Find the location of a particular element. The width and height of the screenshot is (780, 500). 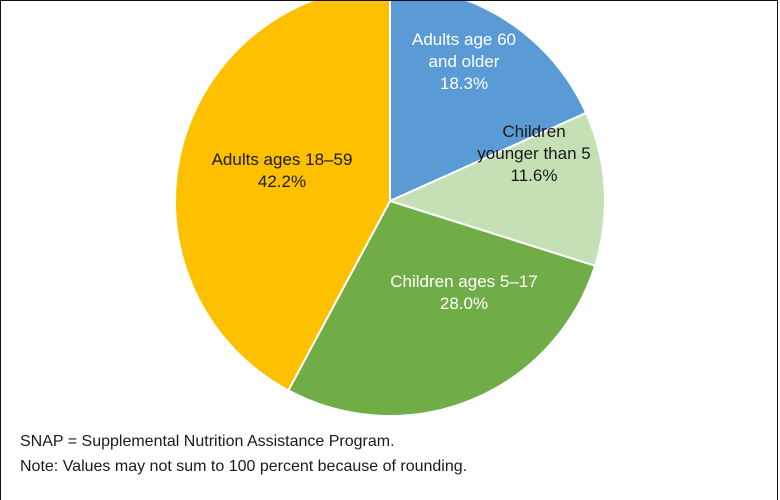

slice-category-label: Children is located at coordinates (533, 131).